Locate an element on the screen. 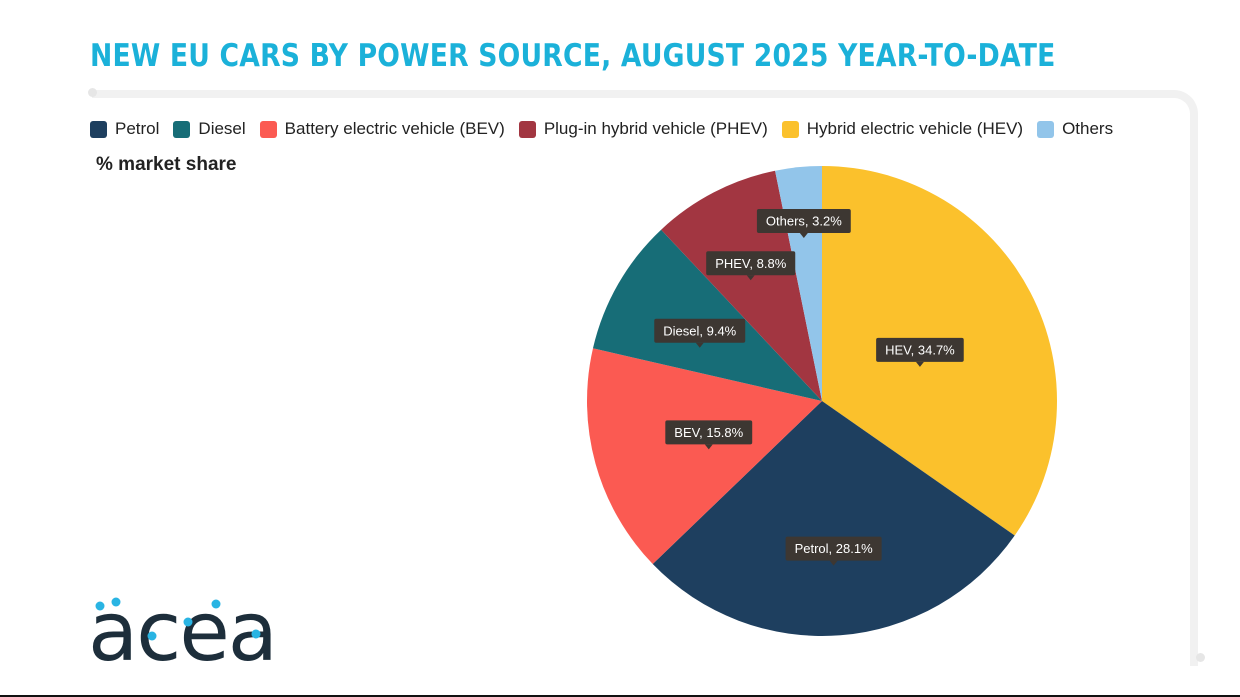 The image size is (1240, 697). bottom-border is located at coordinates (620, 696).